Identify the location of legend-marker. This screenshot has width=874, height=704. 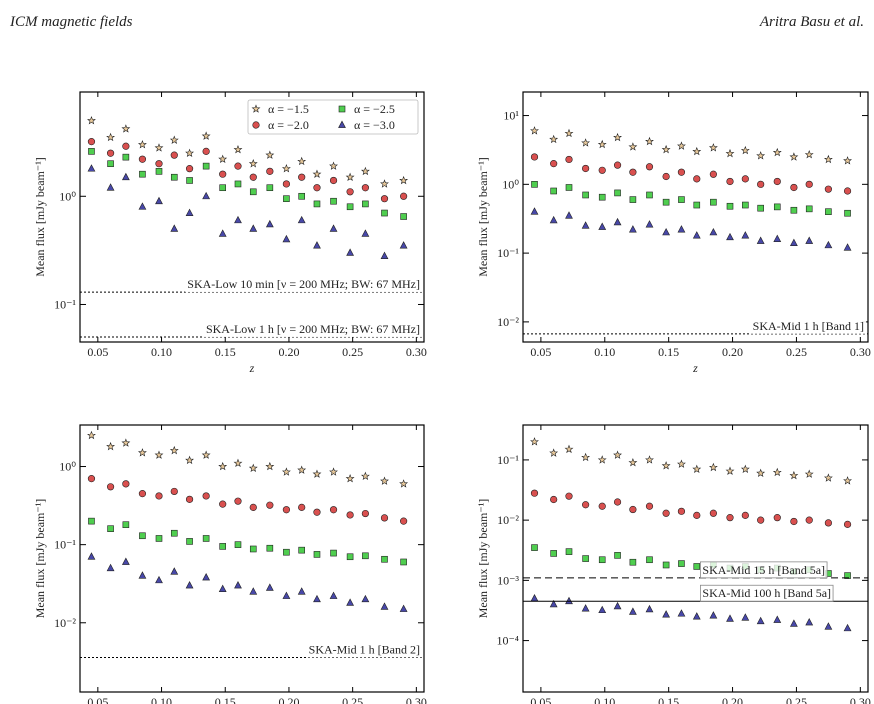
(256, 108).